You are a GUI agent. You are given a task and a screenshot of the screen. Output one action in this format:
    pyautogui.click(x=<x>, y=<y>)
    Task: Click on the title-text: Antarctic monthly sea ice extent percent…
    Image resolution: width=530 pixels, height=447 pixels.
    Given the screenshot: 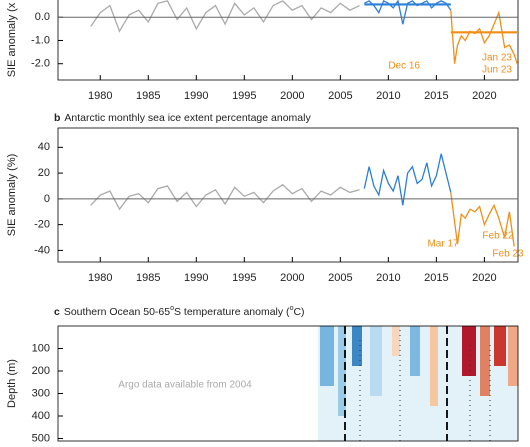 What is the action you would take?
    pyautogui.click(x=187, y=118)
    